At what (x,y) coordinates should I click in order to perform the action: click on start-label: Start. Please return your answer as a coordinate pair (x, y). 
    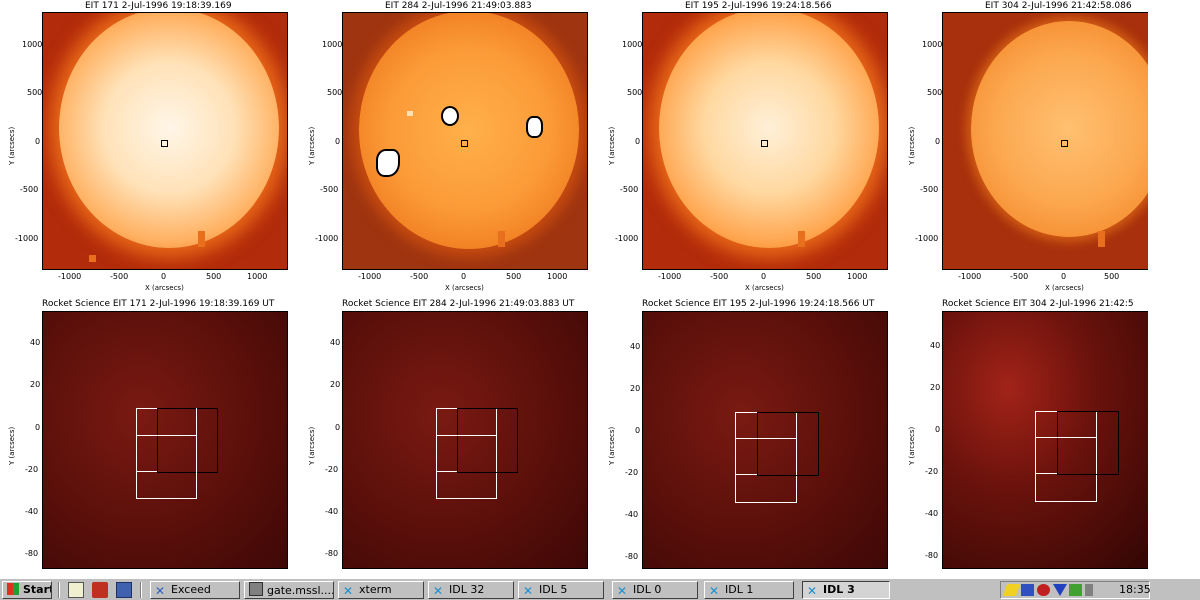
    Looking at the image, I should click on (37, 589).